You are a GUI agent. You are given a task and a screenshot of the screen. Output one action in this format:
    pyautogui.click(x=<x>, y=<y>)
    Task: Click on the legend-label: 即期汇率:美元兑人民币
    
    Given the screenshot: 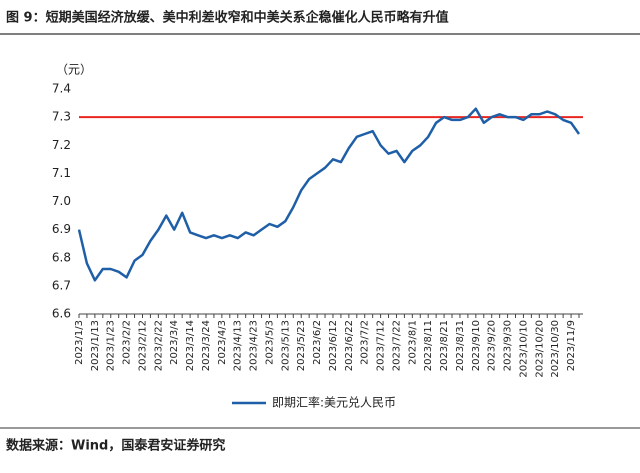 What is the action you would take?
    pyautogui.click(x=334, y=402)
    